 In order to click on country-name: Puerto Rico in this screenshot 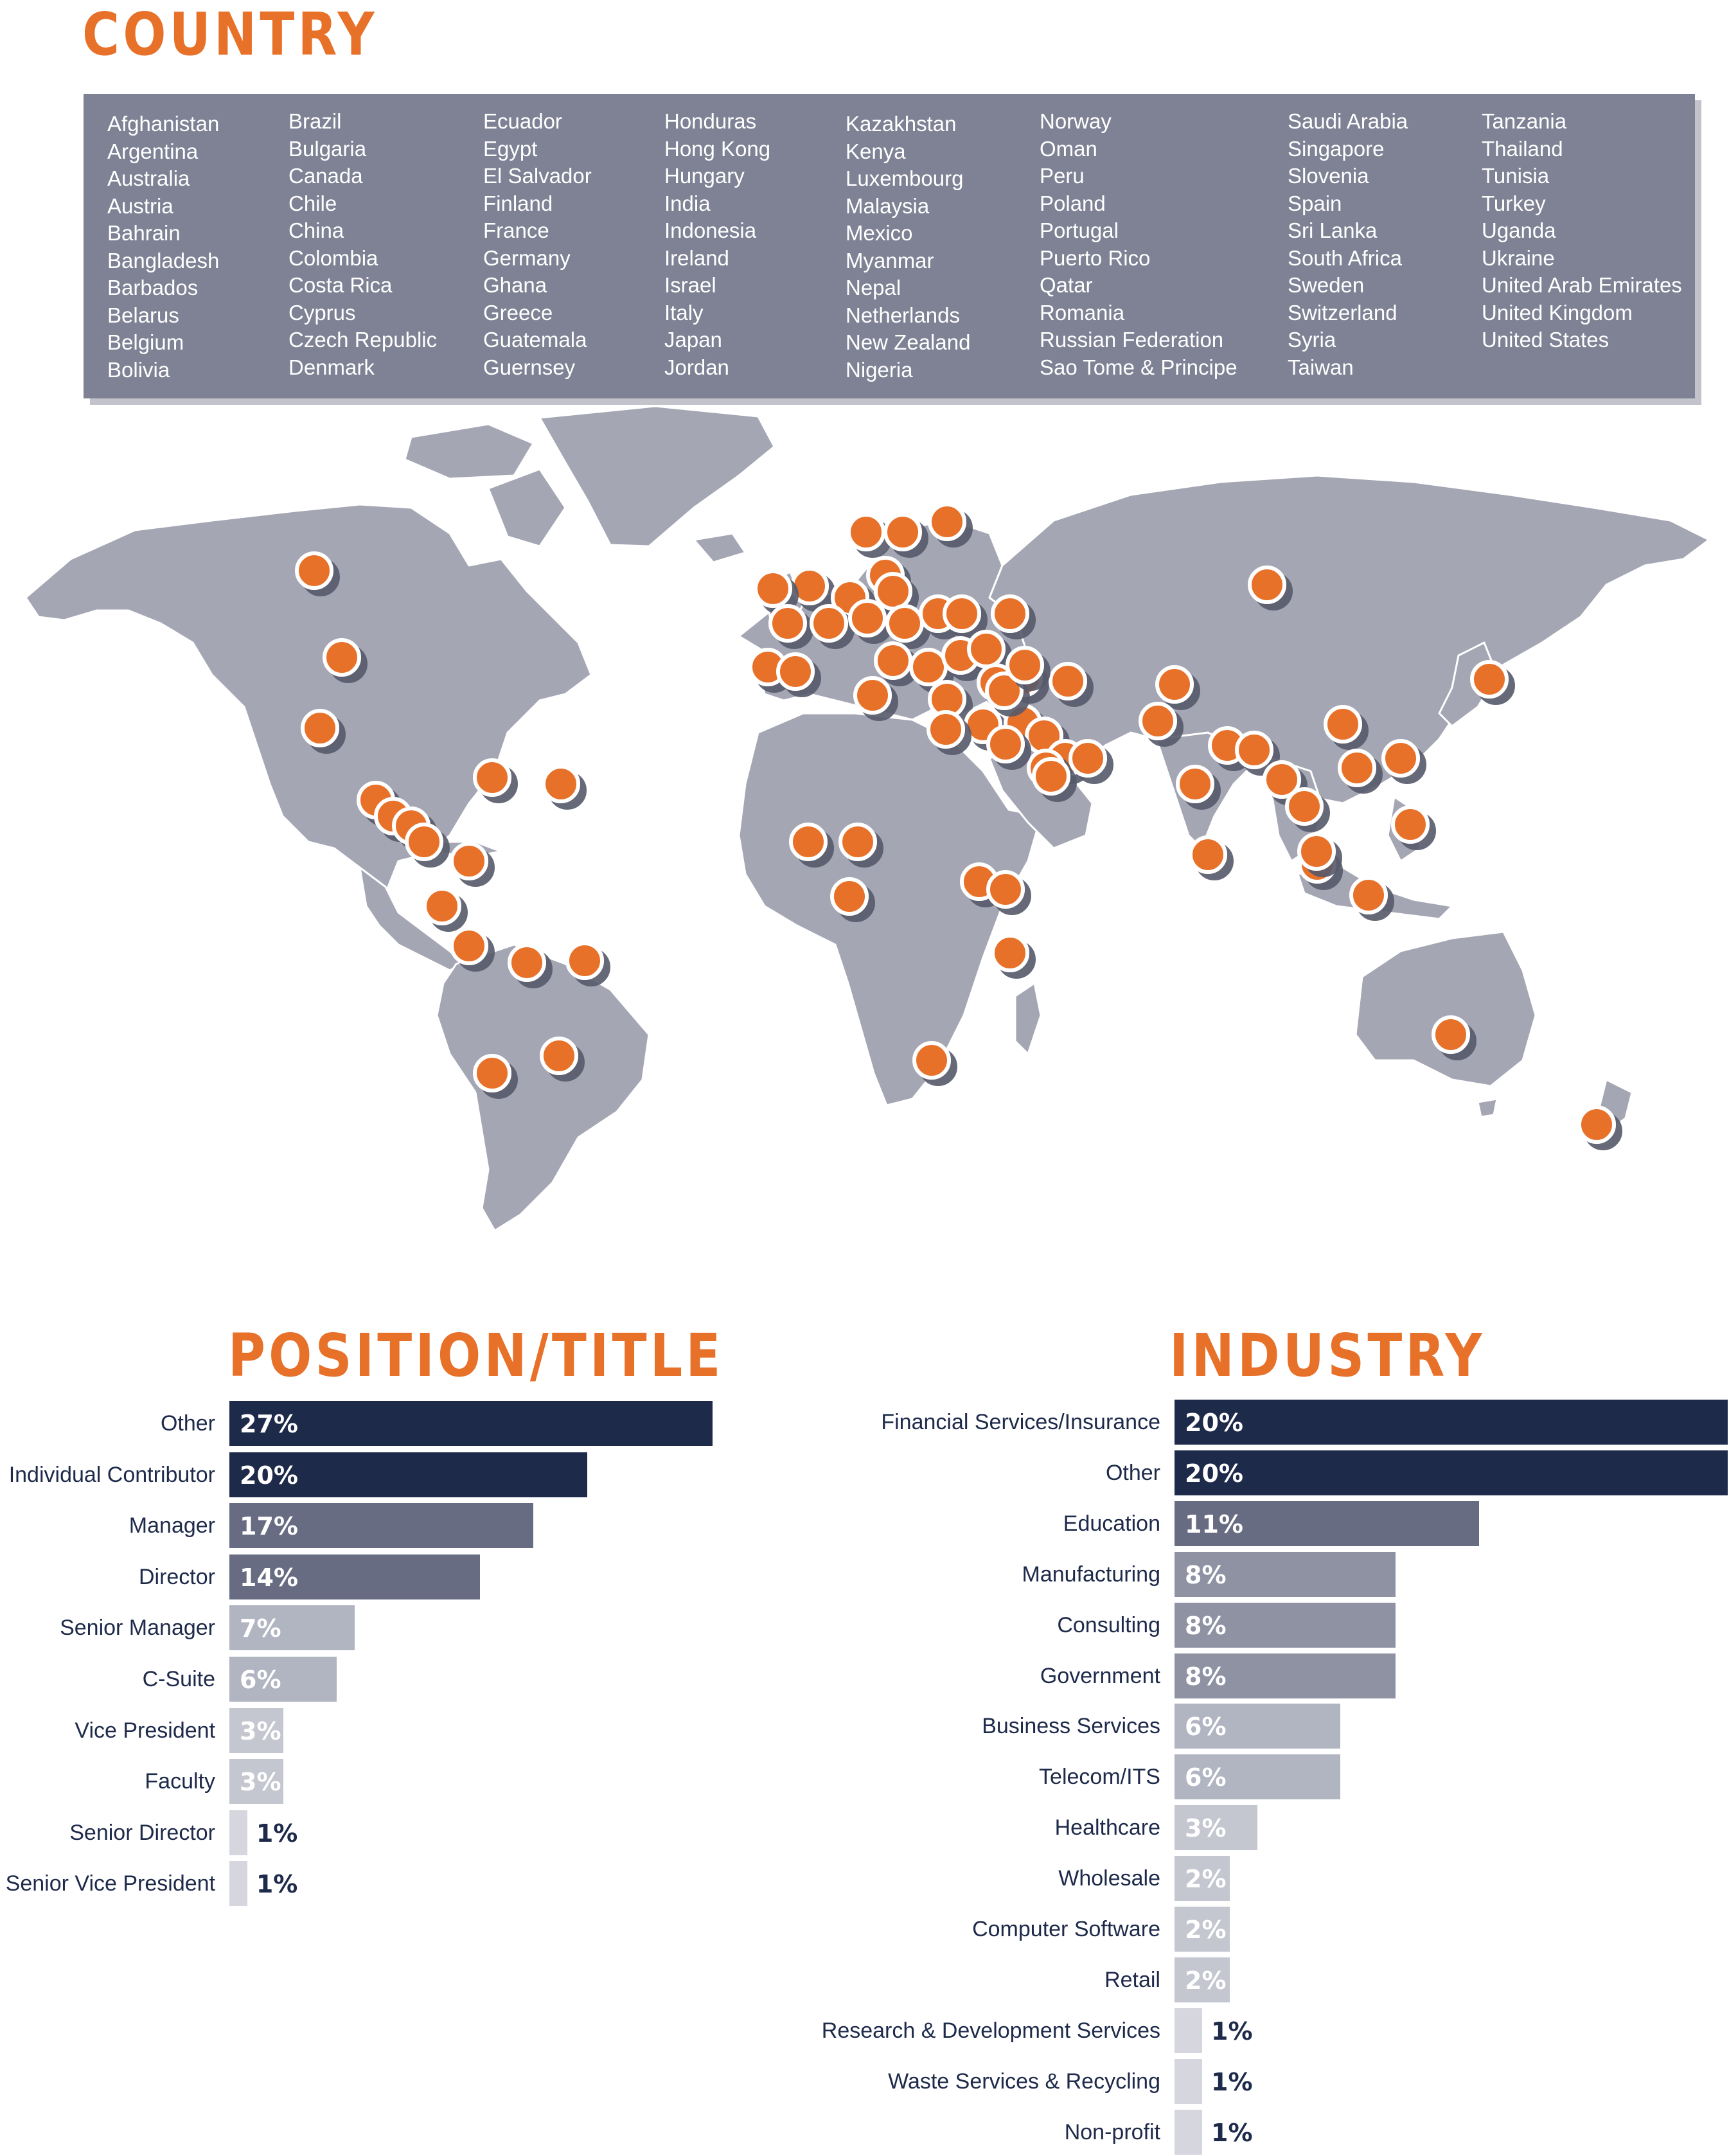, I will do `click(1095, 257)`.